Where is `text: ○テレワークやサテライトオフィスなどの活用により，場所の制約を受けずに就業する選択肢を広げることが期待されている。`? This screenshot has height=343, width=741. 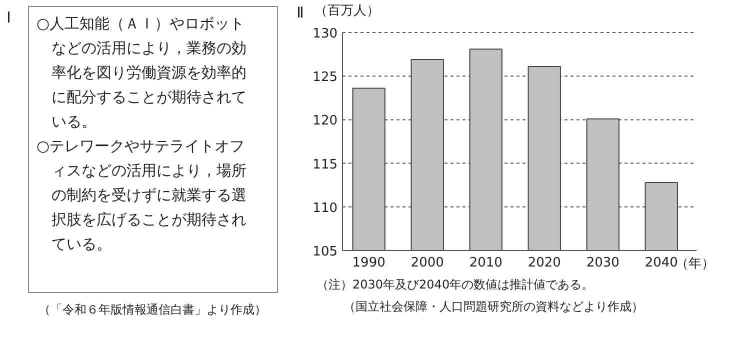 text: ○テレワークやサテライトオフィスなどの活用により，場所の制約を受けずに就業する選択肢を広げることが期待されている。 is located at coordinates (141, 195).